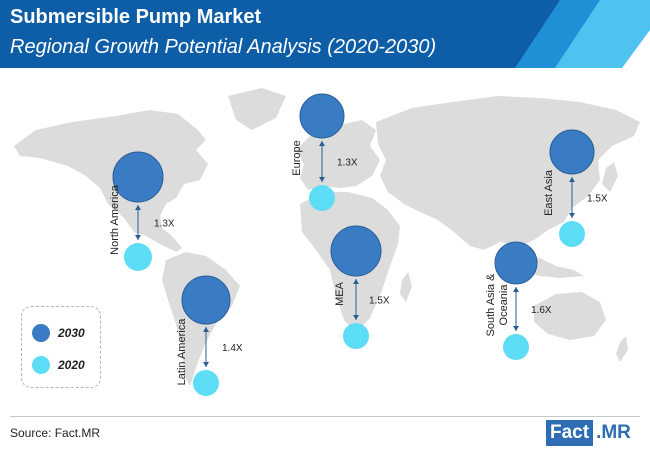  I want to click on bubble-2020-latin-america, so click(206, 383).